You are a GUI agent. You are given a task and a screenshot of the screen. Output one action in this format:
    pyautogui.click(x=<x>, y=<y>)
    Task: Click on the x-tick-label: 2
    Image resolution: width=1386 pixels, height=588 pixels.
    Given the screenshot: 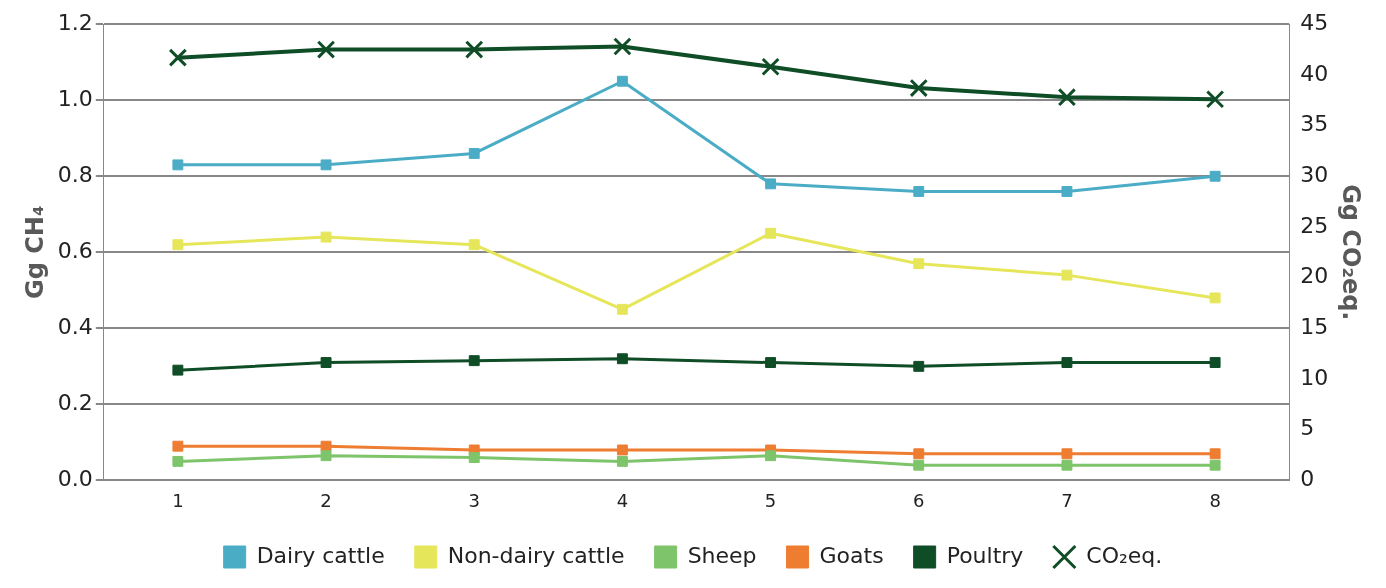 What is the action you would take?
    pyautogui.click(x=326, y=500)
    